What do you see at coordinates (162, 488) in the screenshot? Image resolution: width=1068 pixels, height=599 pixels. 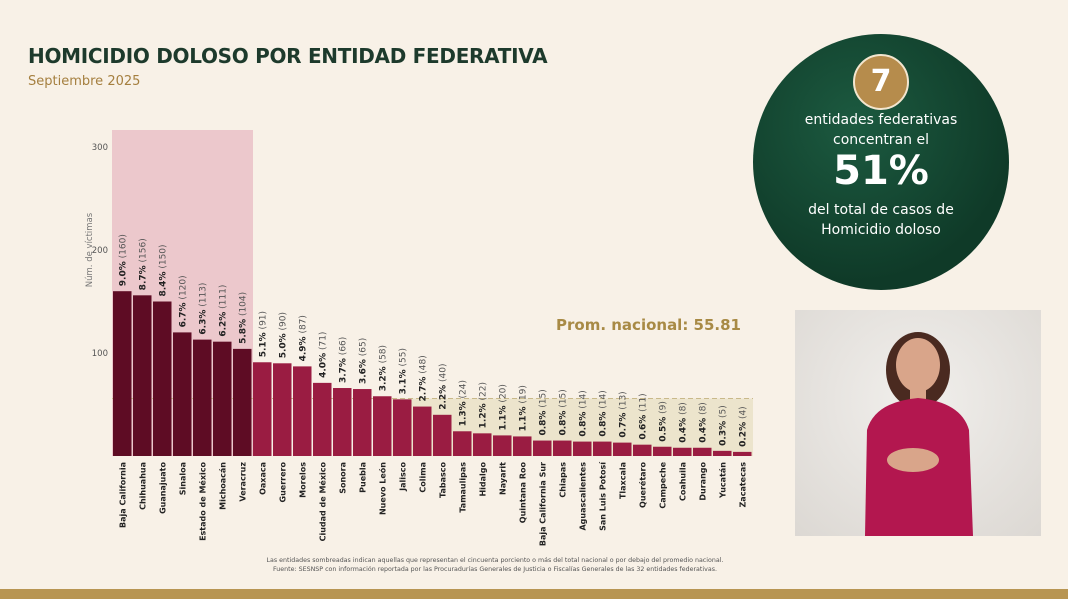 I see `x-tick-label: Guanajuato` at bounding box center [162, 488].